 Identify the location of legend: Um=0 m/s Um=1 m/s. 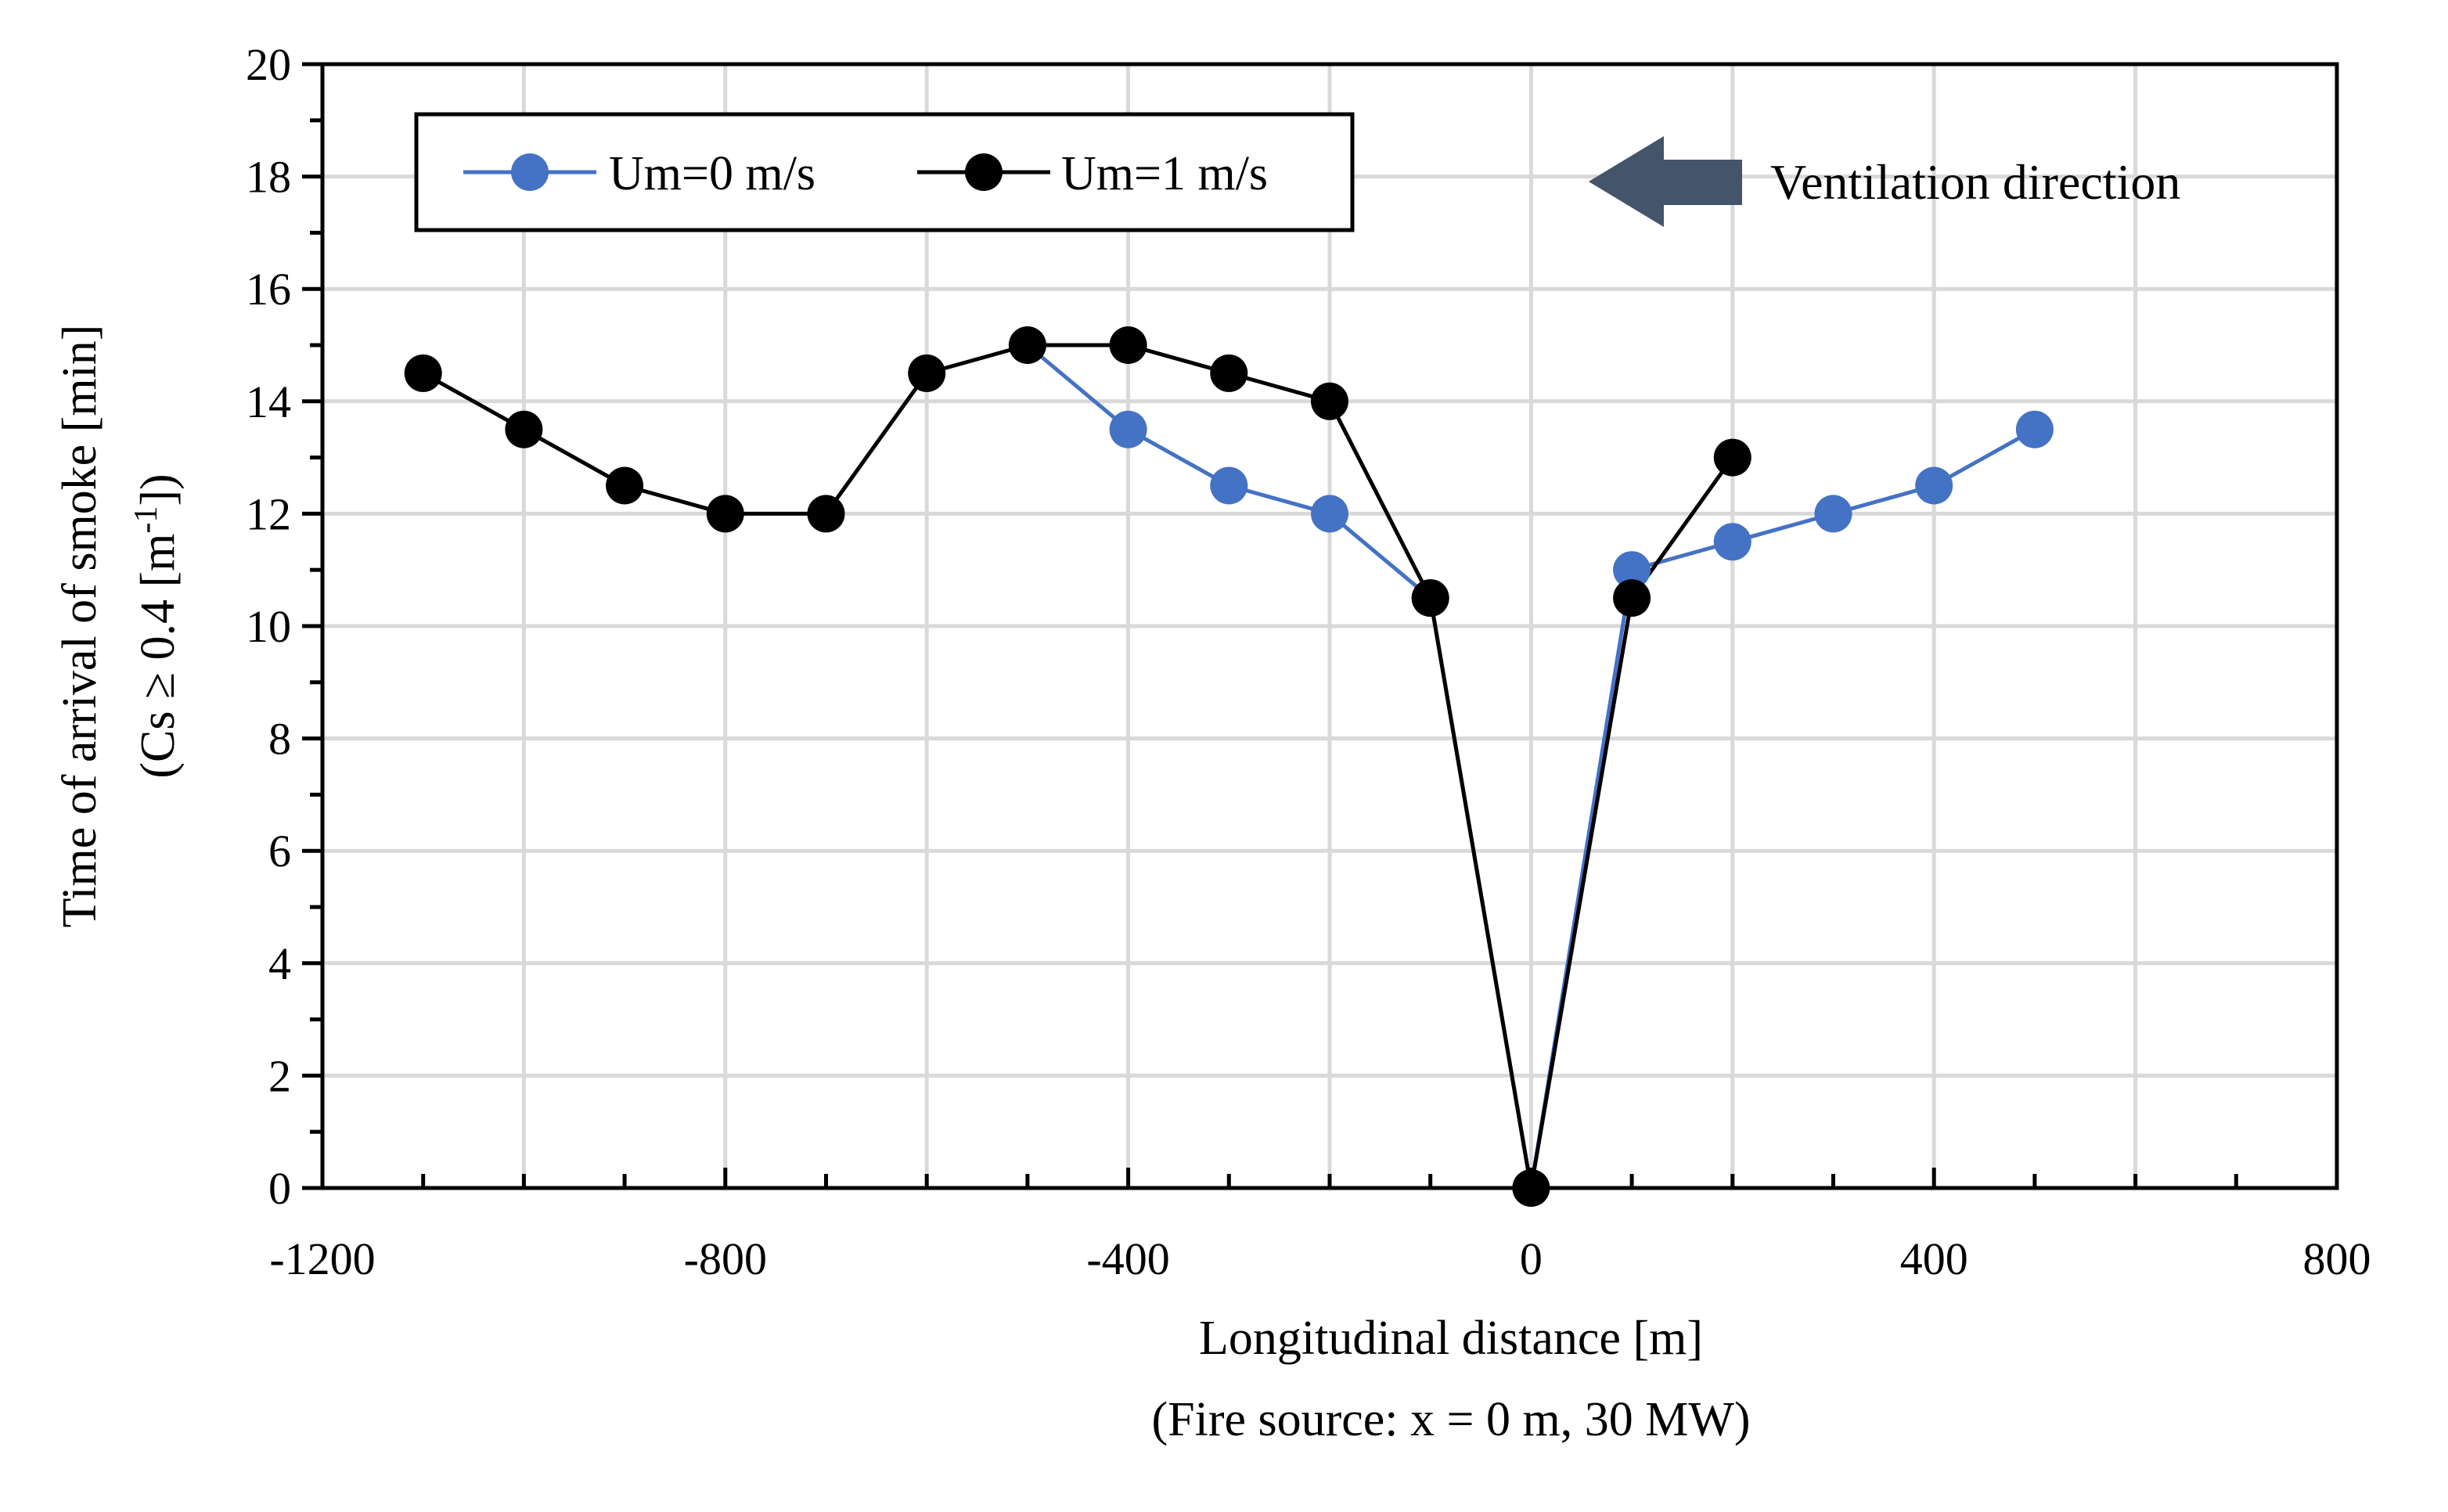
(884, 172).